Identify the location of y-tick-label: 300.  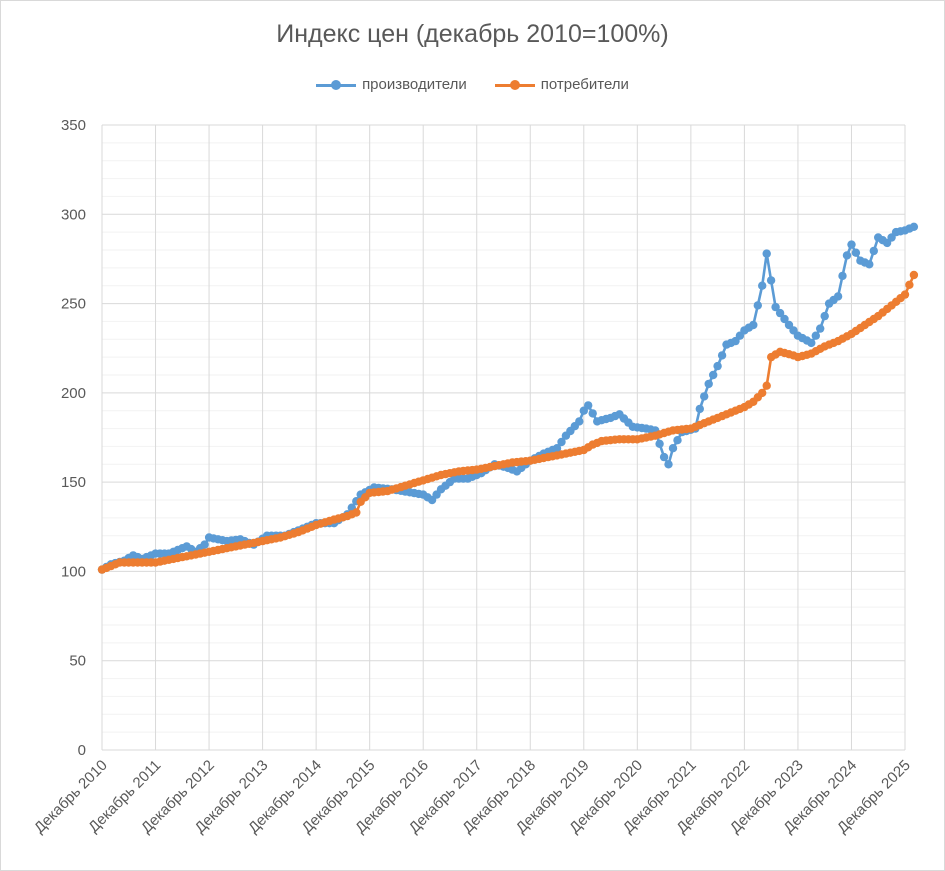
(73, 214).